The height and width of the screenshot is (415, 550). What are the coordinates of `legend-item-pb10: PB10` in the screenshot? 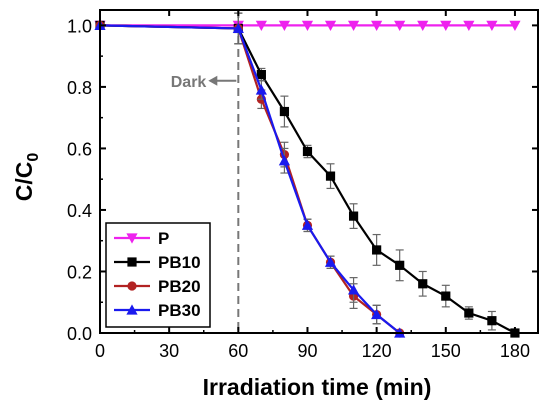 It's located at (157, 262).